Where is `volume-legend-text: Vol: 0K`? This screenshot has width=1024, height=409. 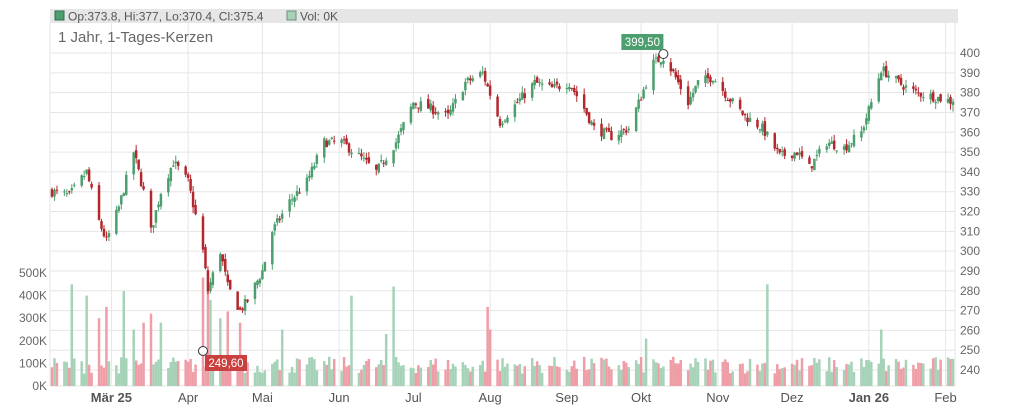
volume-legend-text: Vol: 0K is located at coordinates (319, 17).